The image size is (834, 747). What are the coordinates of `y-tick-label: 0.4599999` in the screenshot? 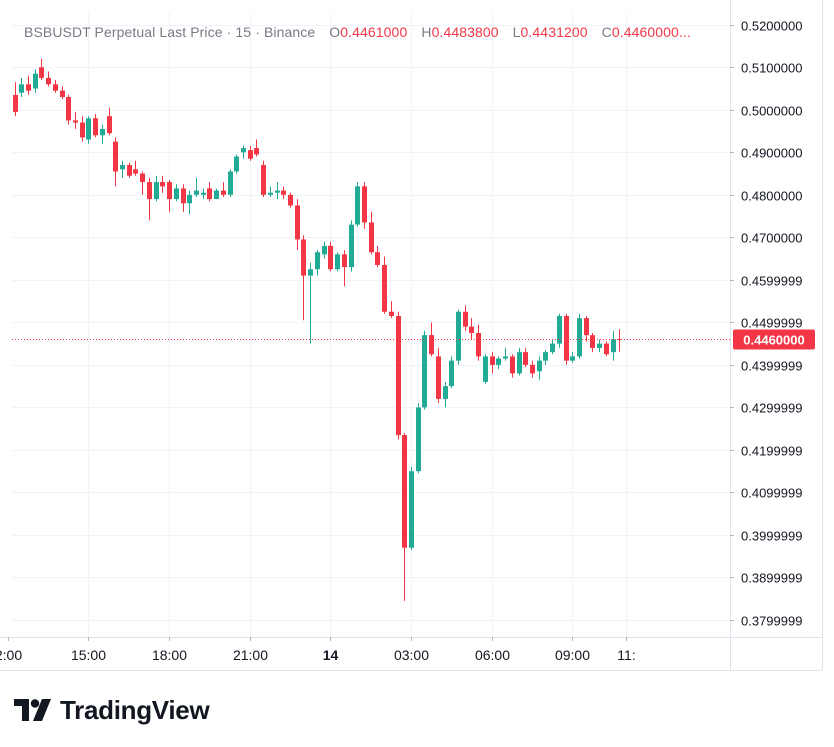 It's located at (771, 281).